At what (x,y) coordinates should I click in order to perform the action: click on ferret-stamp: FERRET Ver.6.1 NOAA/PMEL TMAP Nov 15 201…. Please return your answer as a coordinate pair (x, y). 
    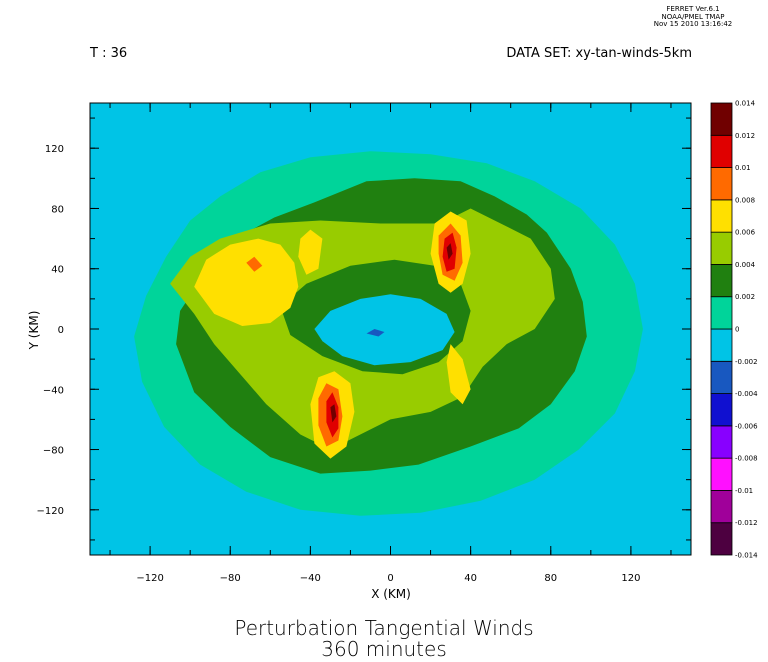
    Looking at the image, I should click on (693, 17).